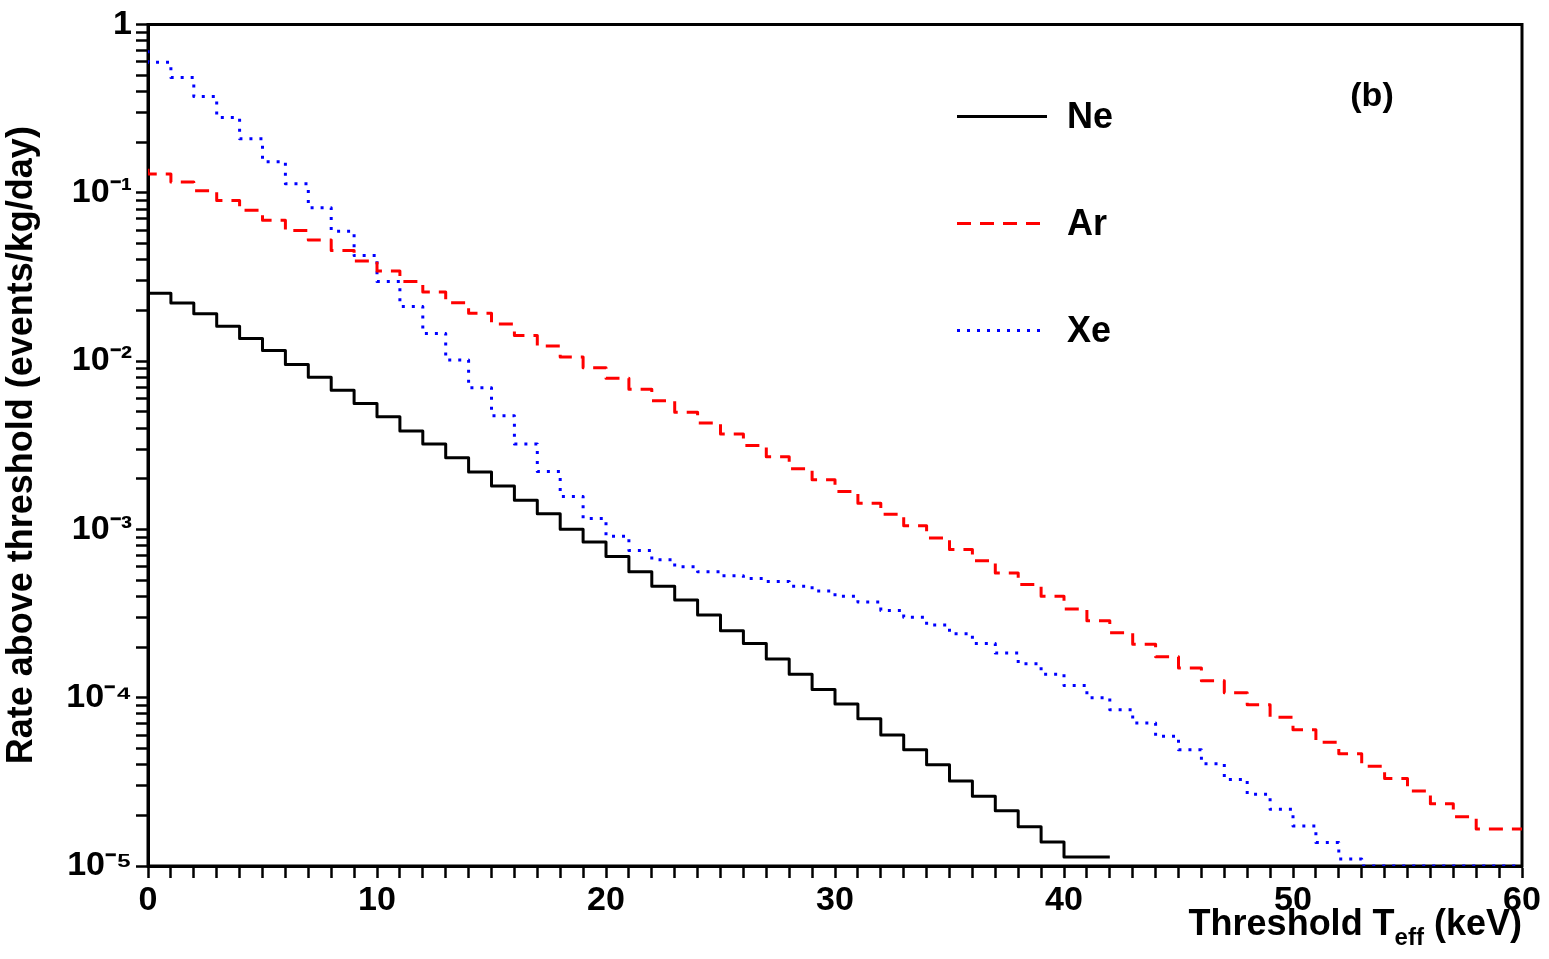 The width and height of the screenshot is (1549, 959). I want to click on y-axis-title: Rate above threshold (events/kg/day), so click(20, 445).